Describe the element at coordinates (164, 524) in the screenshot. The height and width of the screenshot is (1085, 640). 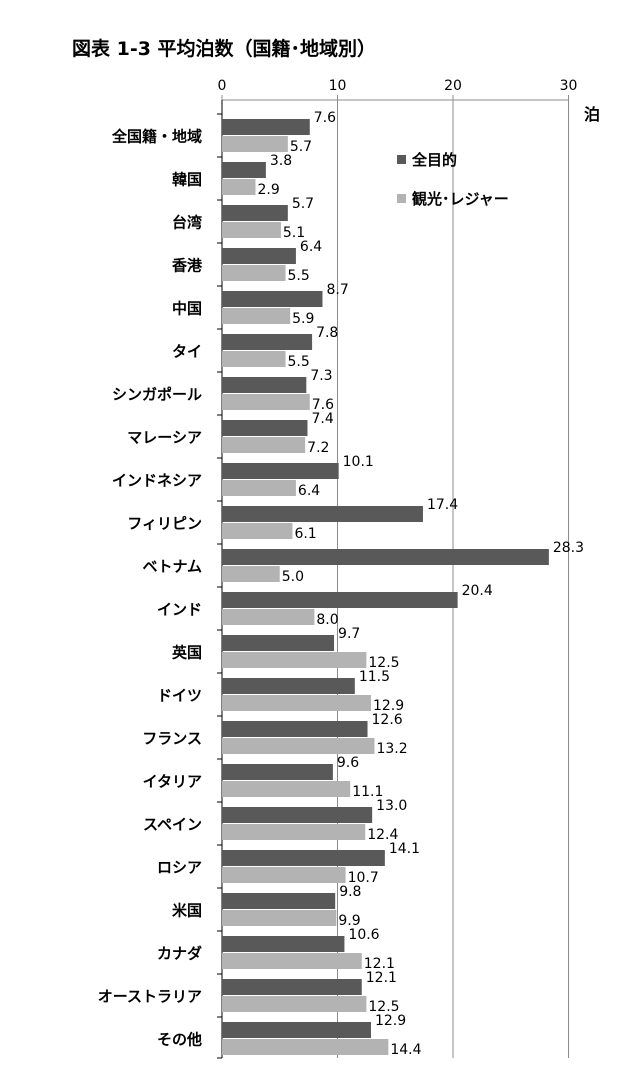
I see `category-label: フィリピン` at that location.